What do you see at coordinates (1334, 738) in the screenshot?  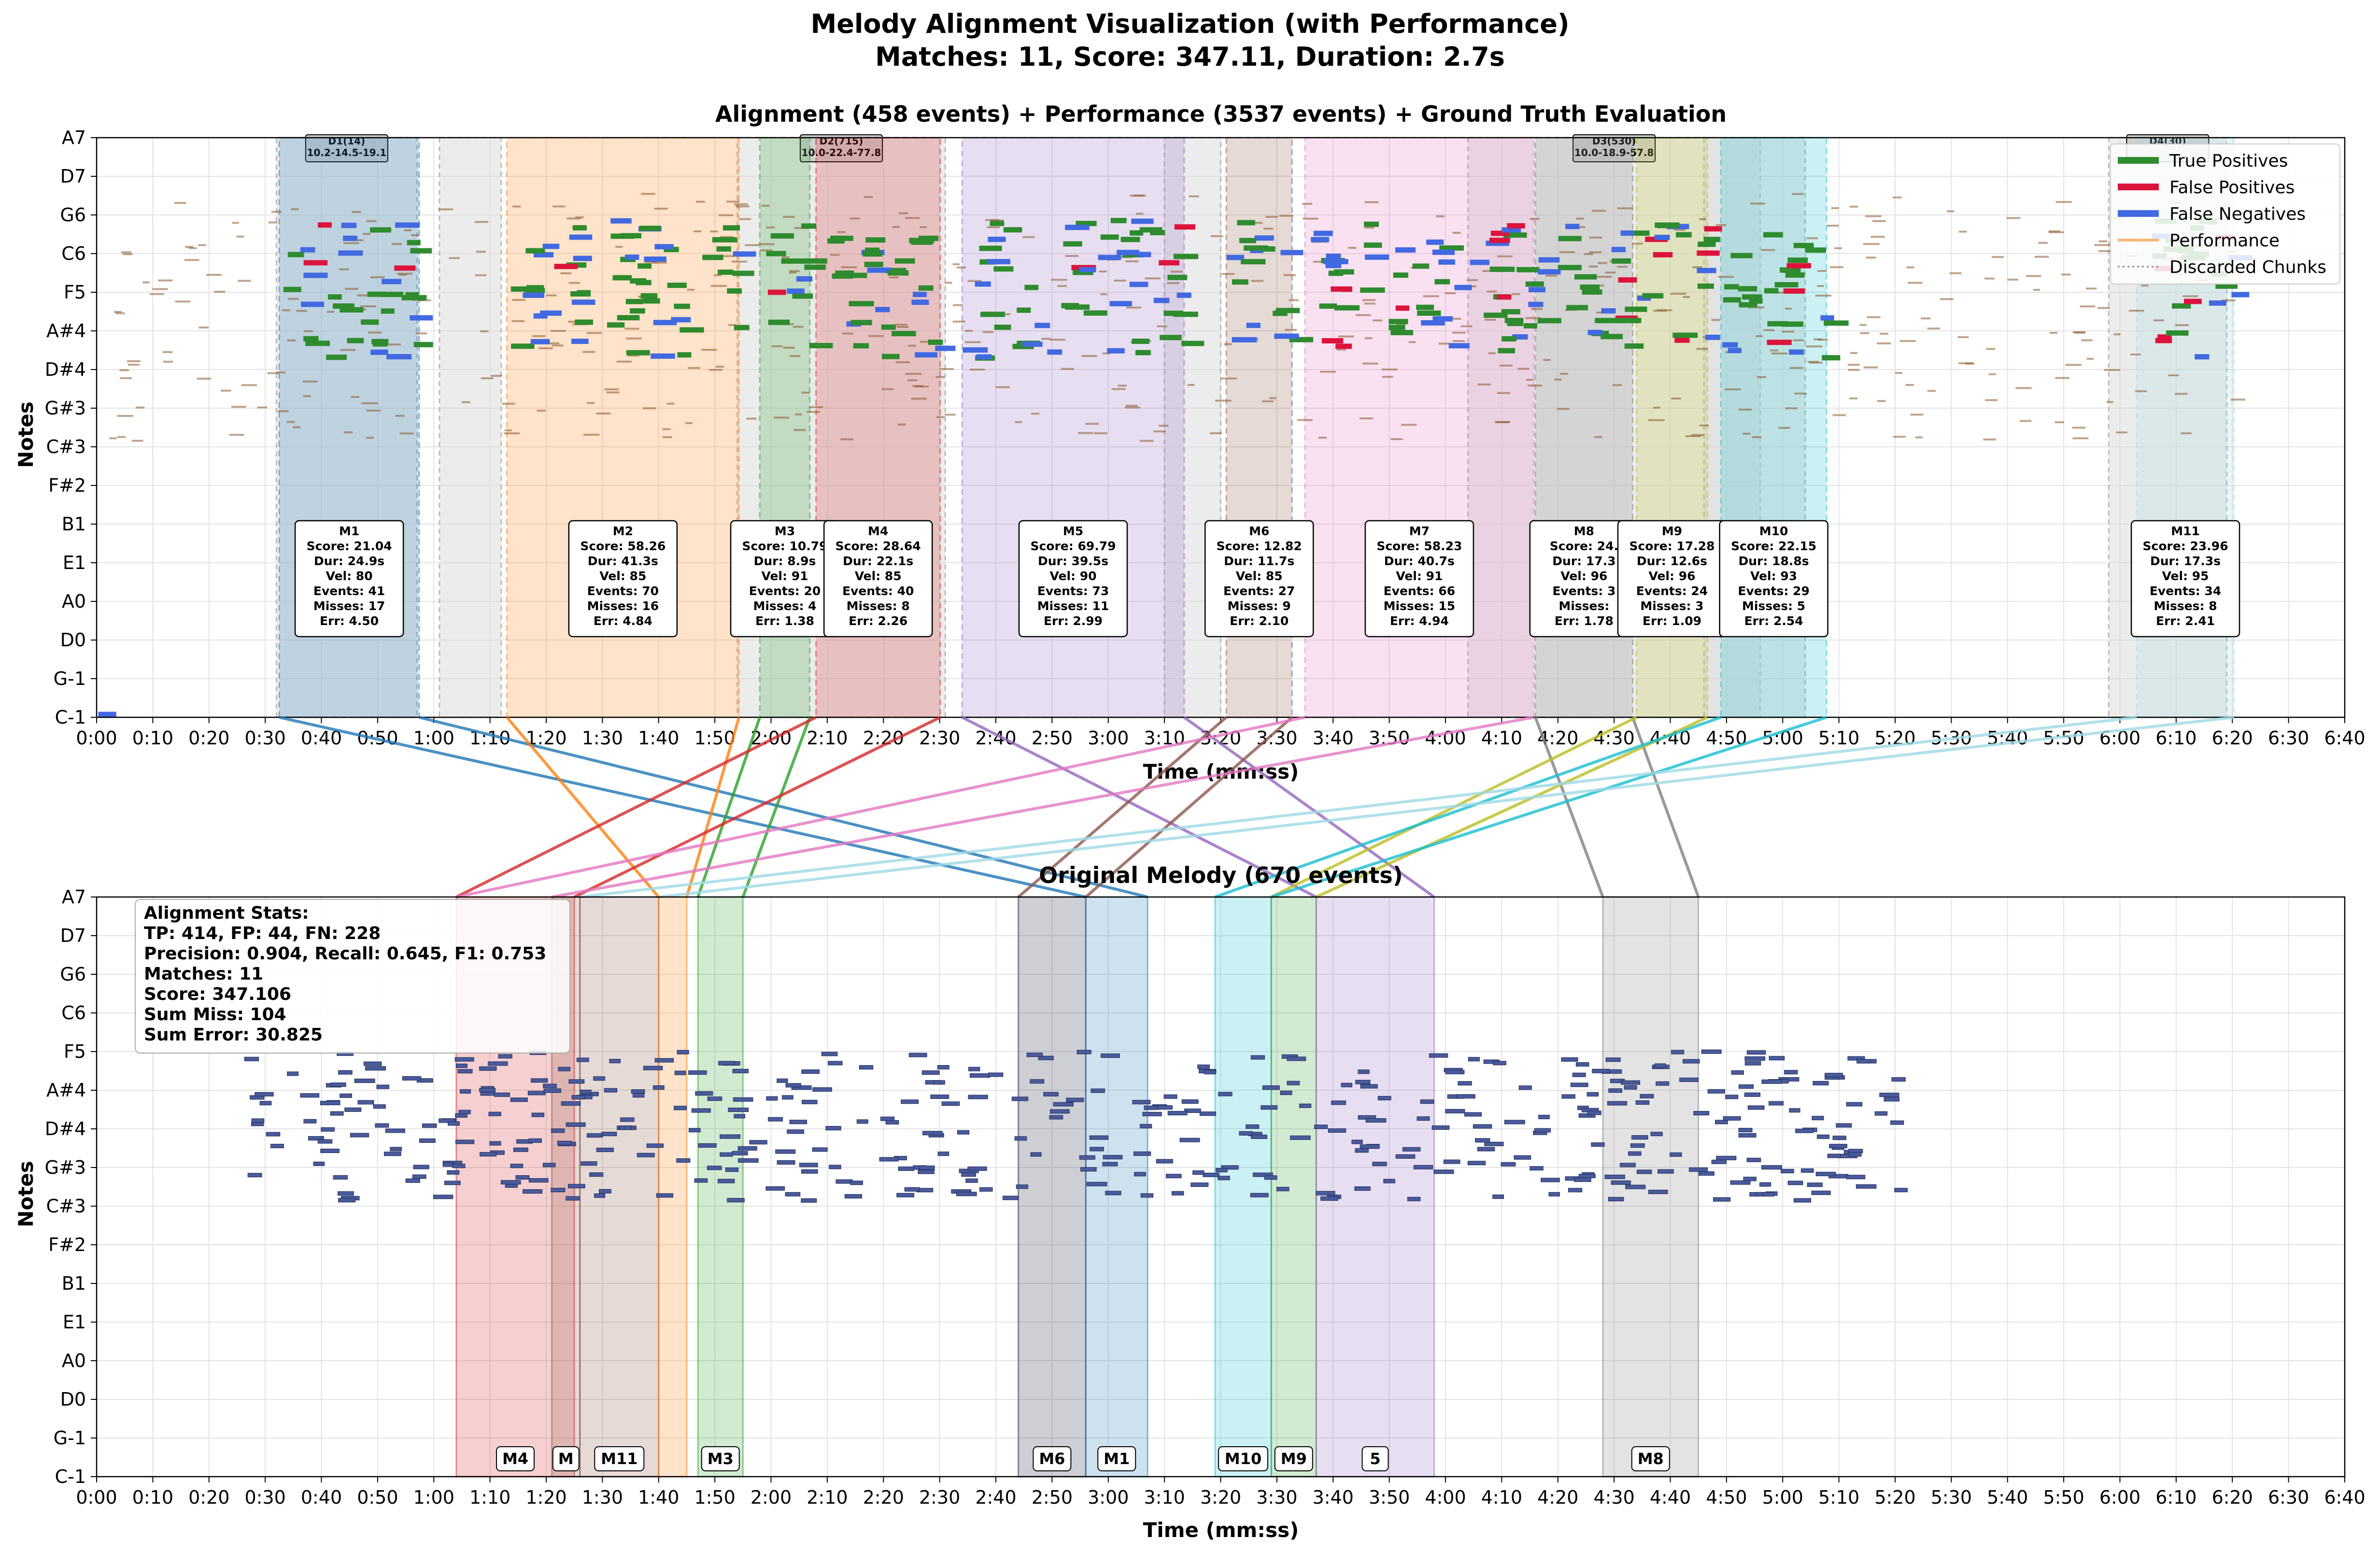 I see `top-x-tick-label: 3:40` at bounding box center [1334, 738].